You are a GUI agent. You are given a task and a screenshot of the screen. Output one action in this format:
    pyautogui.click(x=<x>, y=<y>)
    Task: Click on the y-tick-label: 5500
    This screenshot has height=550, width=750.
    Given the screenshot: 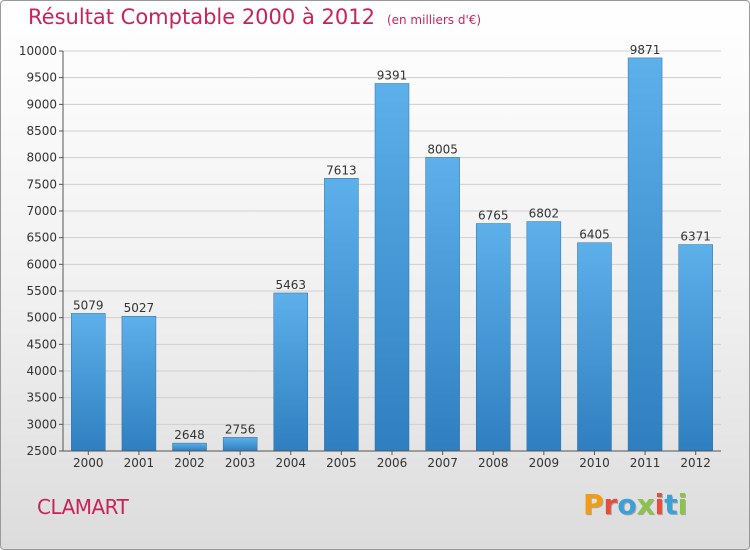 What is the action you would take?
    pyautogui.click(x=41, y=291)
    